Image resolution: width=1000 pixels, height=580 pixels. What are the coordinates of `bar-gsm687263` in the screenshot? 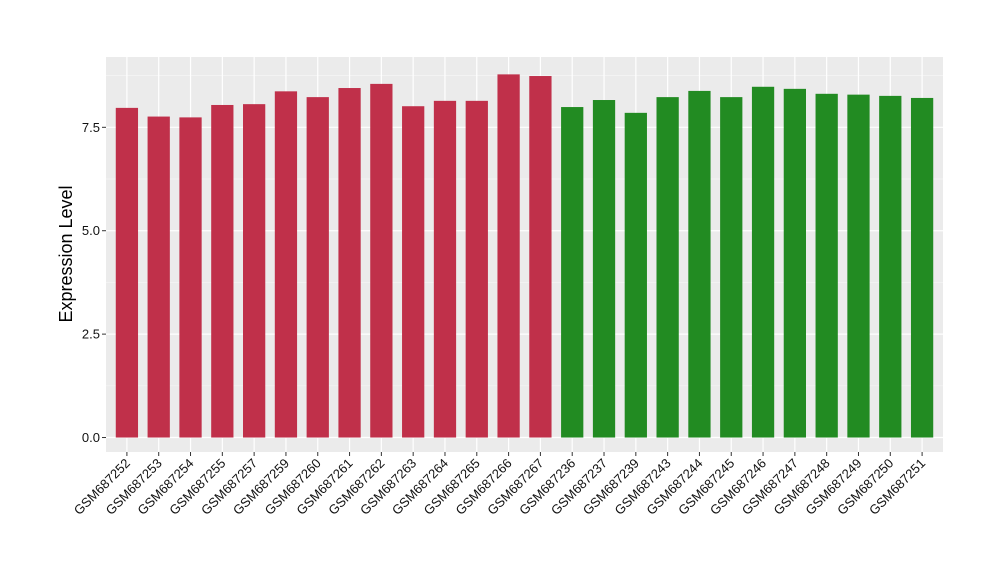 It's located at (413, 272).